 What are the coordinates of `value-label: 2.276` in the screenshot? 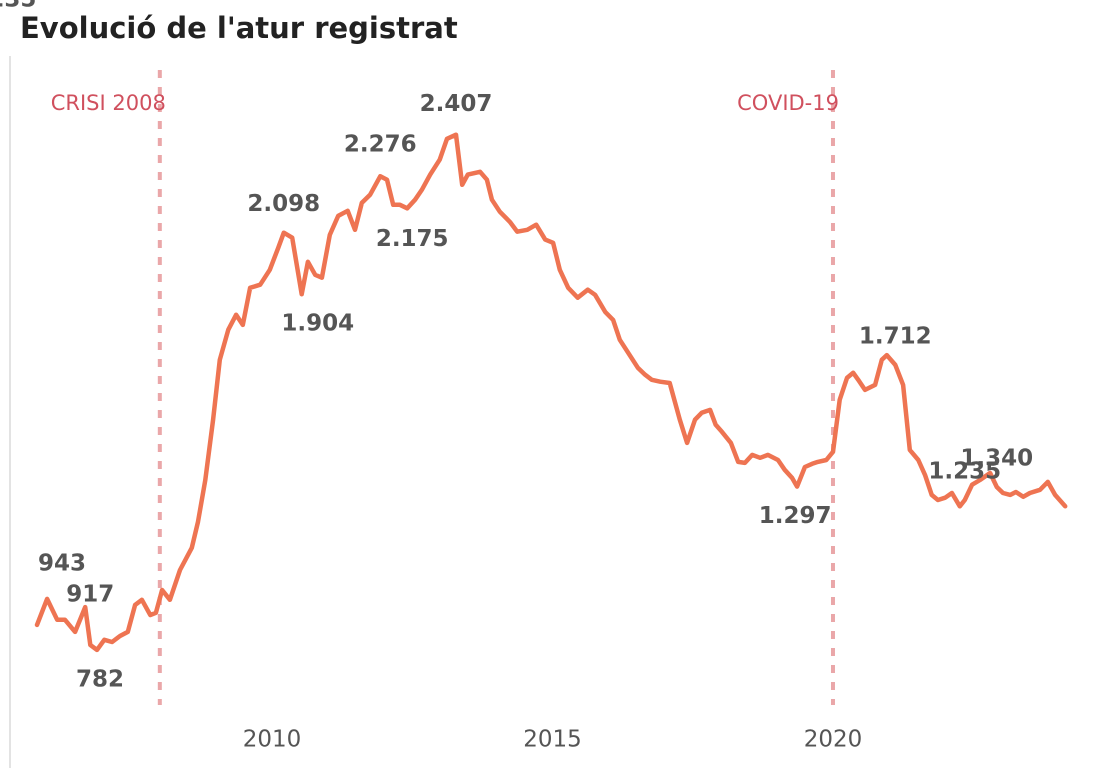 It's located at (380, 145).